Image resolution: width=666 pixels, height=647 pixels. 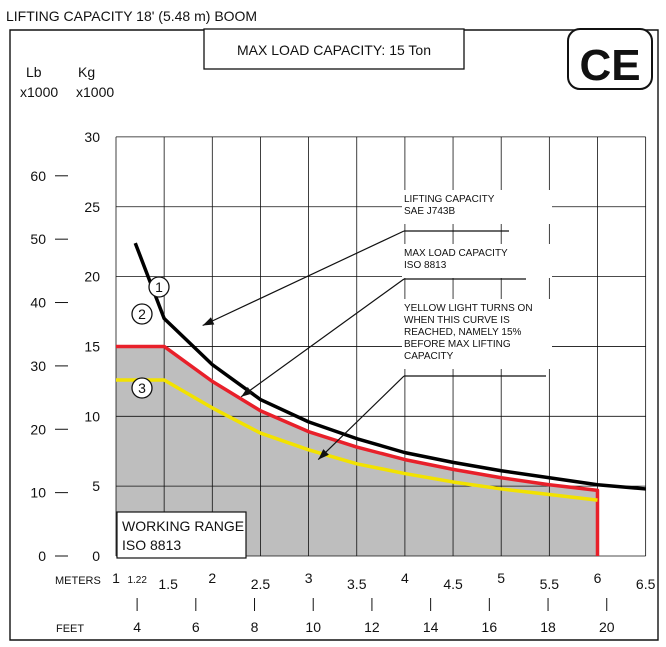 What do you see at coordinates (425, 265) in the screenshot?
I see `callout-text-line: ISO 8813` at bounding box center [425, 265].